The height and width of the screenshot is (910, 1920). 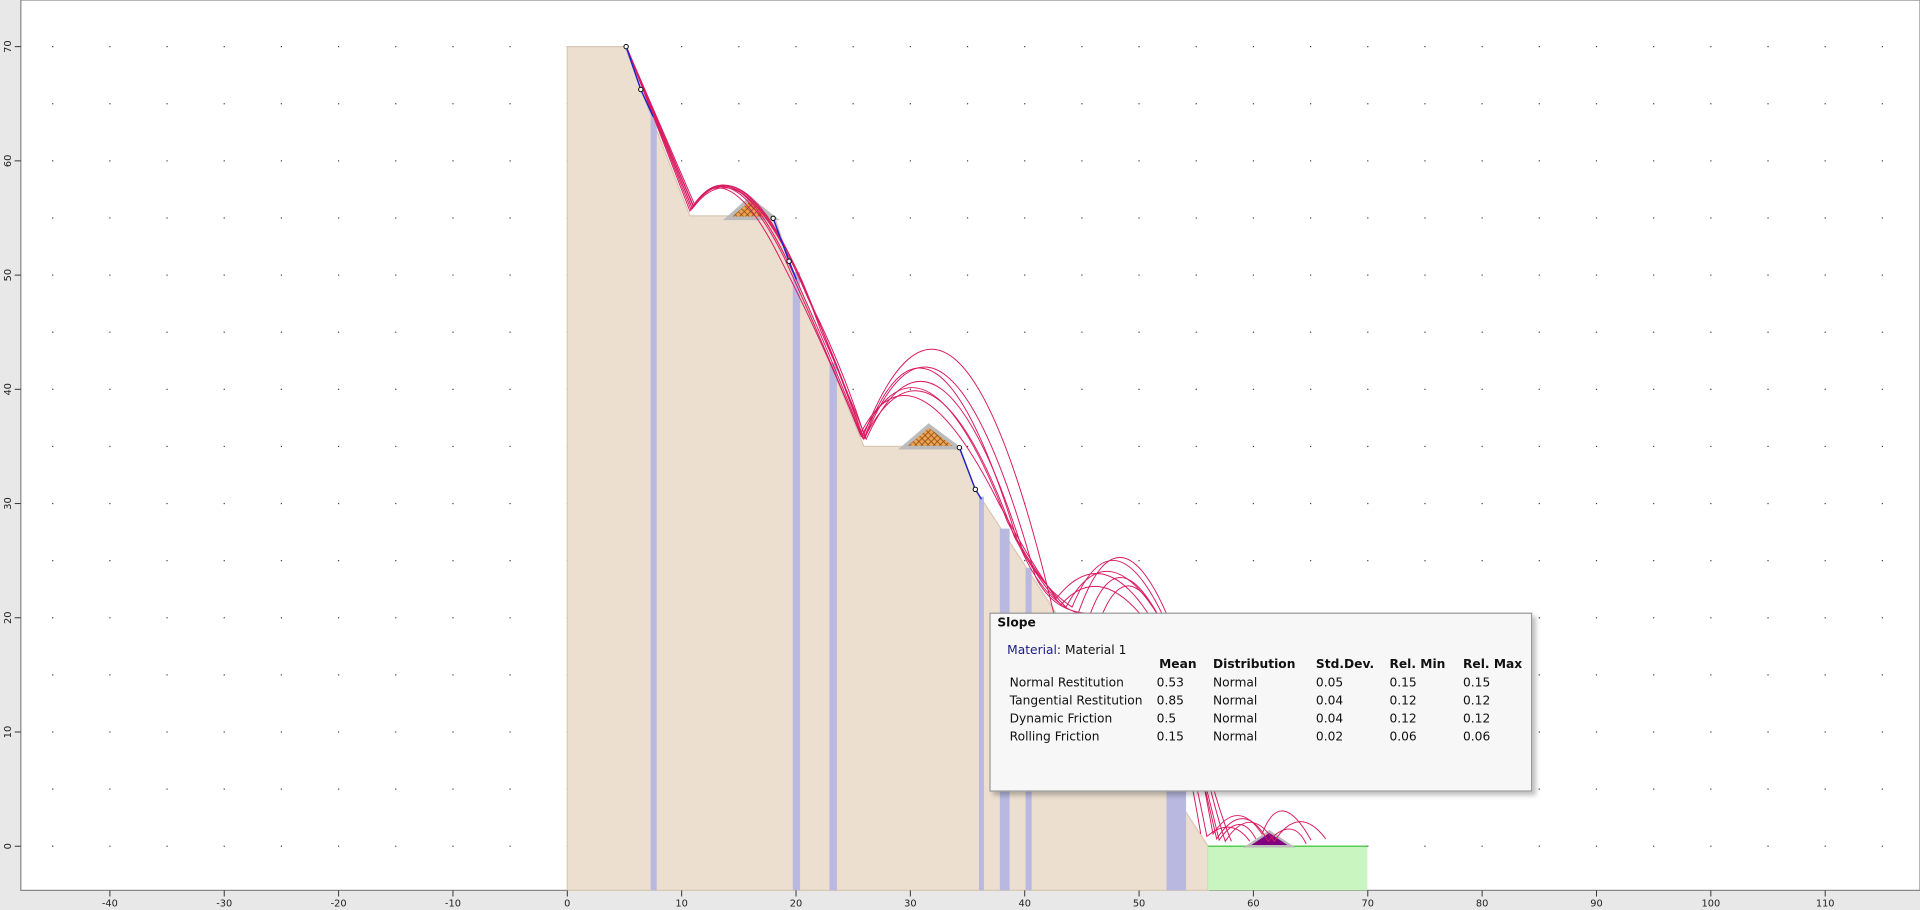 I want to click on material-label: Material:, so click(x=1034, y=649).